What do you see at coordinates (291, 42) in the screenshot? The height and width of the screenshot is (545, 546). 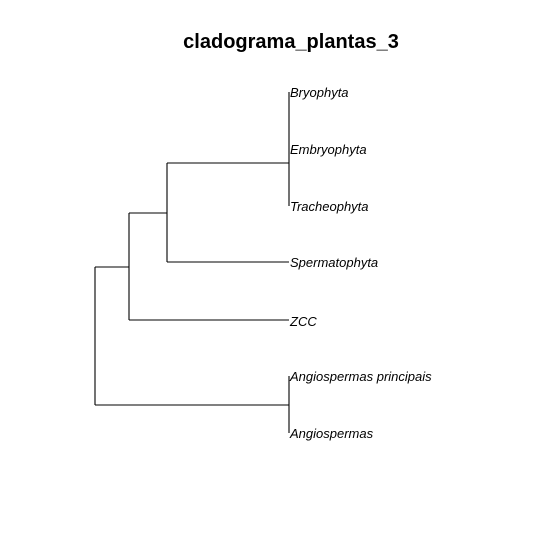 I see `figure-title: cladograma_plantas_3` at bounding box center [291, 42].